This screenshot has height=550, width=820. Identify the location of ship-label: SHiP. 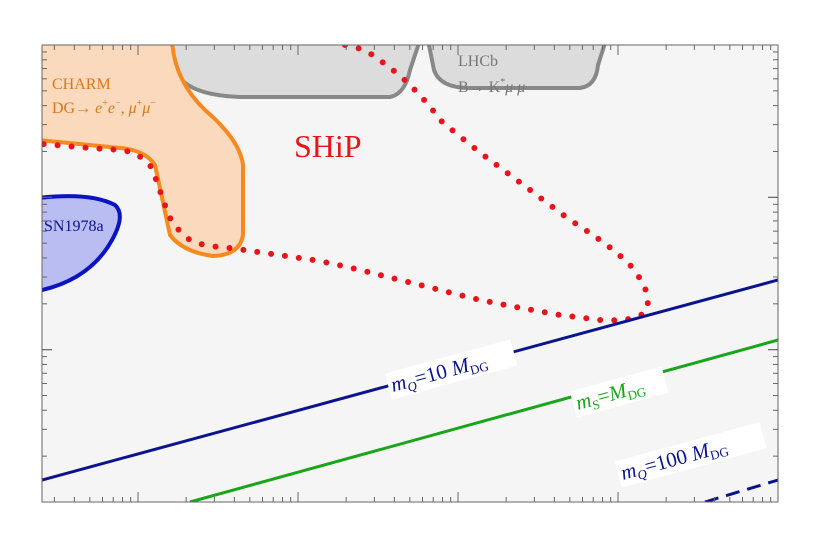
(328, 146).